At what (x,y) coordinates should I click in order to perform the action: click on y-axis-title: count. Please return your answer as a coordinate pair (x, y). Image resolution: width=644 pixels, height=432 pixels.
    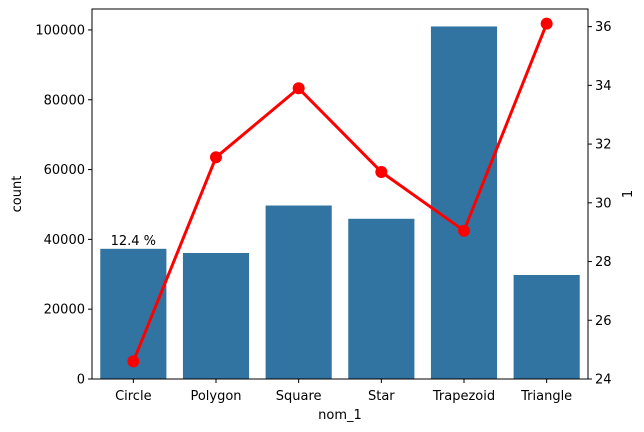
    Looking at the image, I should click on (17, 194).